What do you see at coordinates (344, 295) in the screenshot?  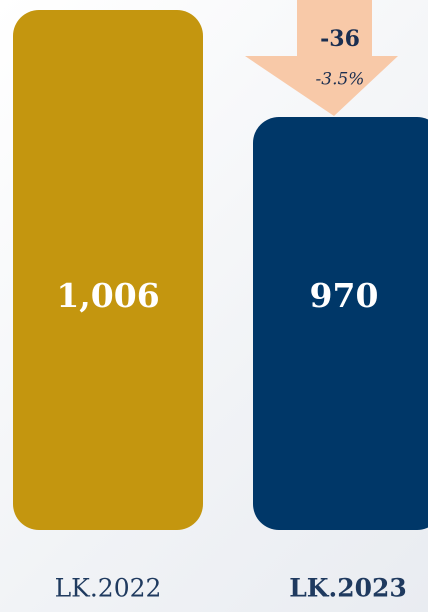 I see `value-label: 970` at bounding box center [344, 295].